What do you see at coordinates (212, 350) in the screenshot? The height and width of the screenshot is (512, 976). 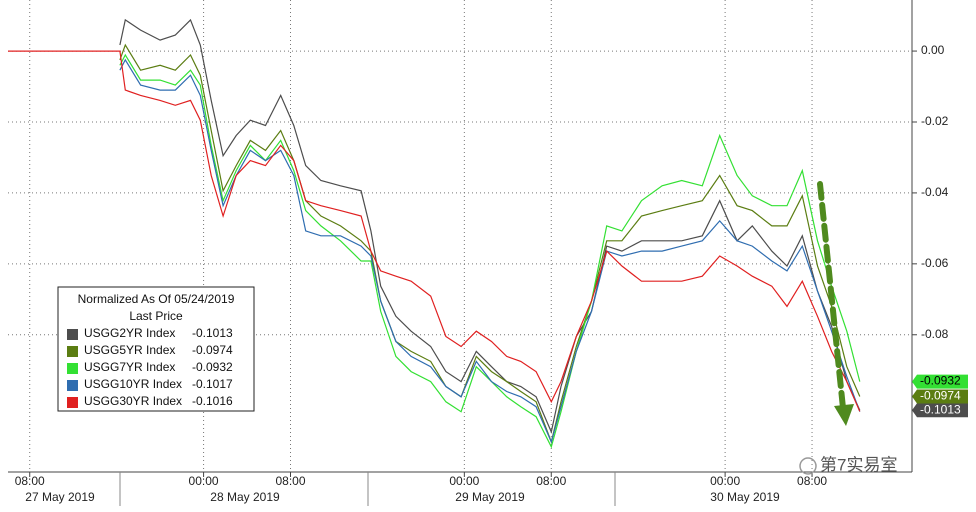 I see `legend-value: -0.0974` at bounding box center [212, 350].